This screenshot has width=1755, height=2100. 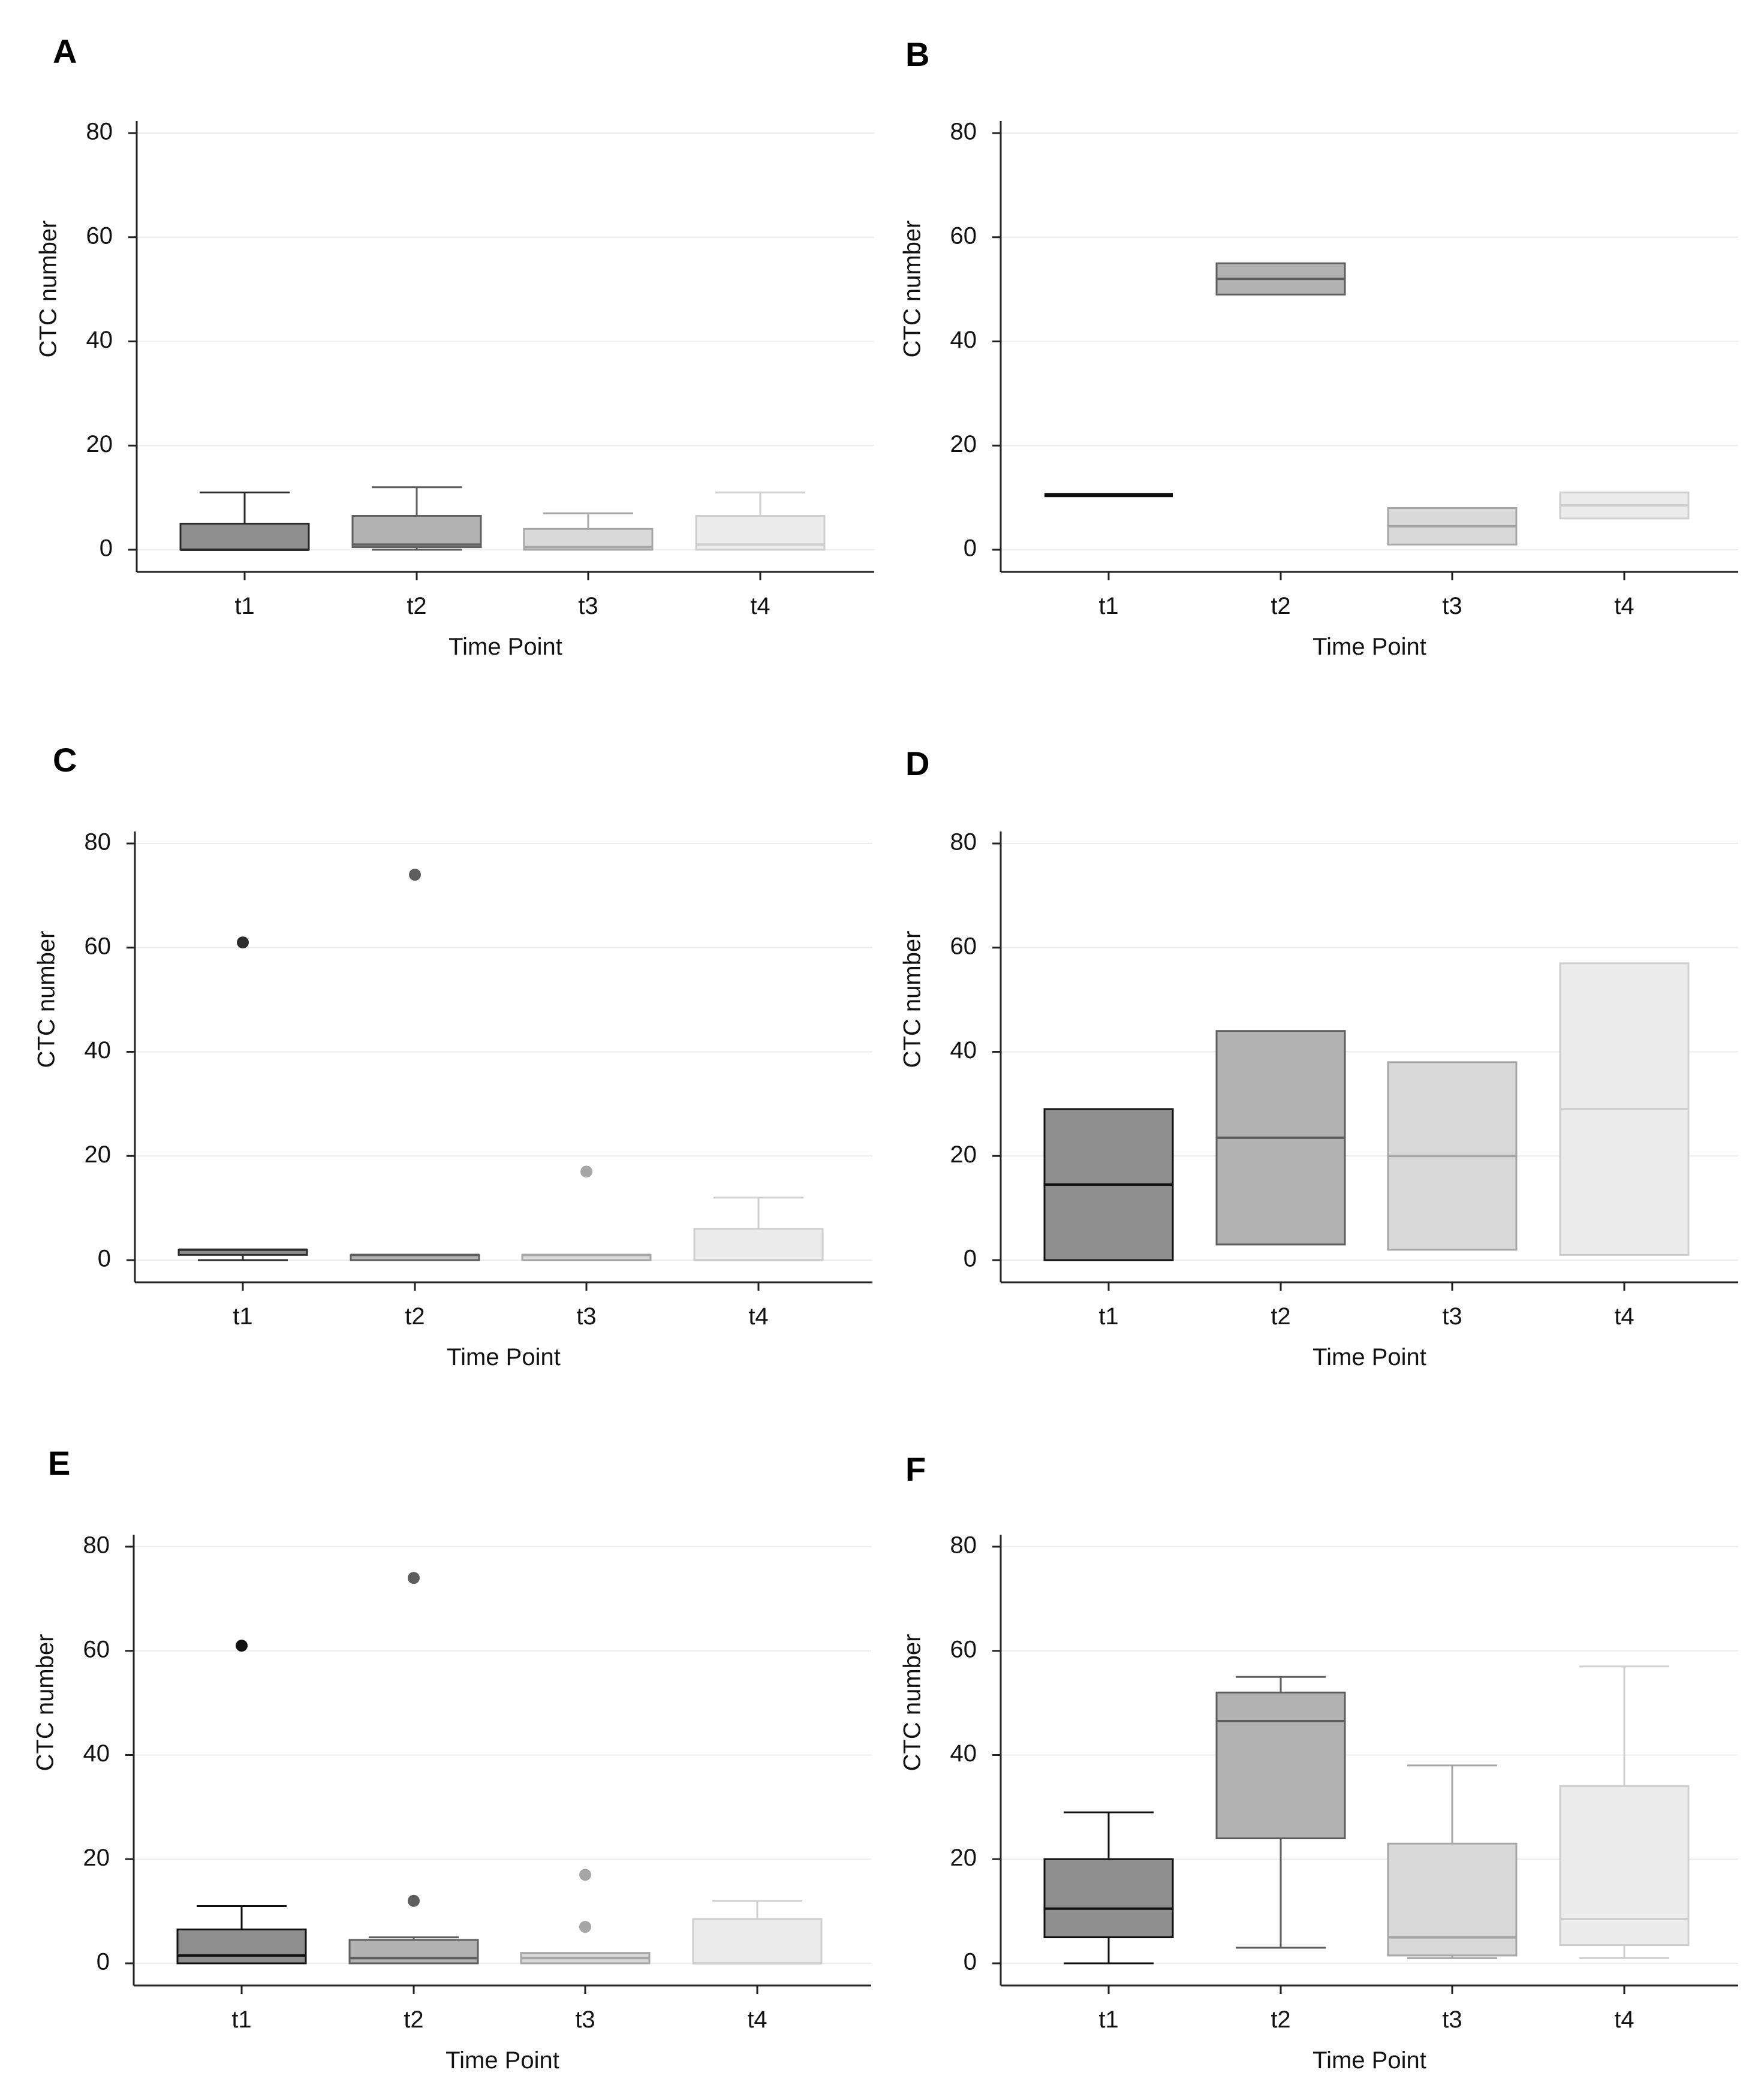 What do you see at coordinates (59, 1463) in the screenshot?
I see `panel-label: E` at bounding box center [59, 1463].